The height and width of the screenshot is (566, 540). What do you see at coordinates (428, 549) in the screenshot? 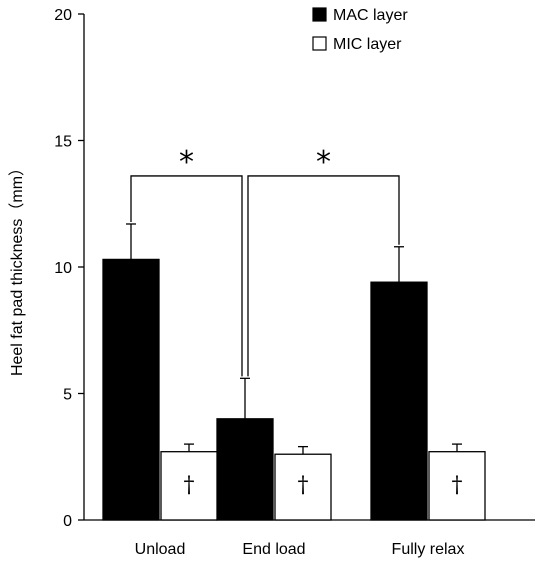
I see `x-tick-label: Fully relax` at bounding box center [428, 549].